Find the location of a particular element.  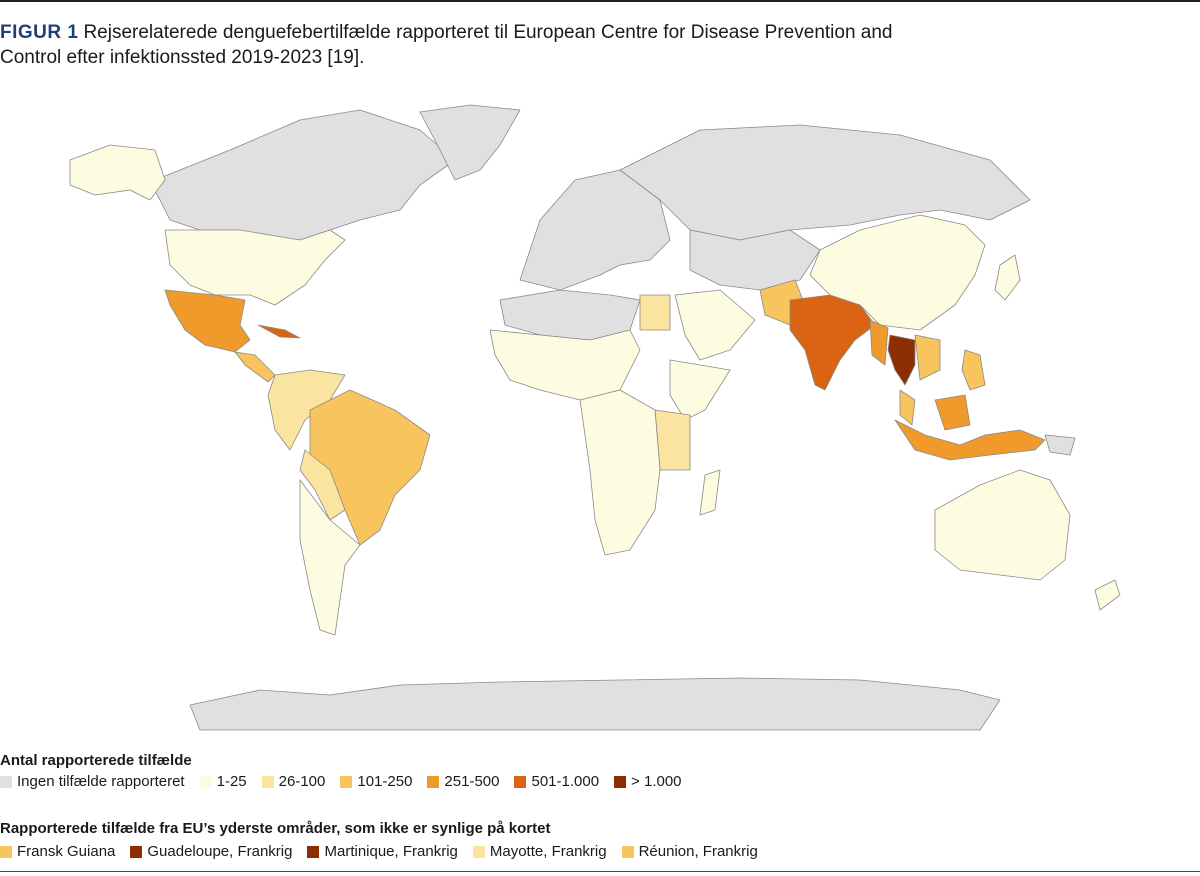

region-indochina is located at coordinates (927, 357).